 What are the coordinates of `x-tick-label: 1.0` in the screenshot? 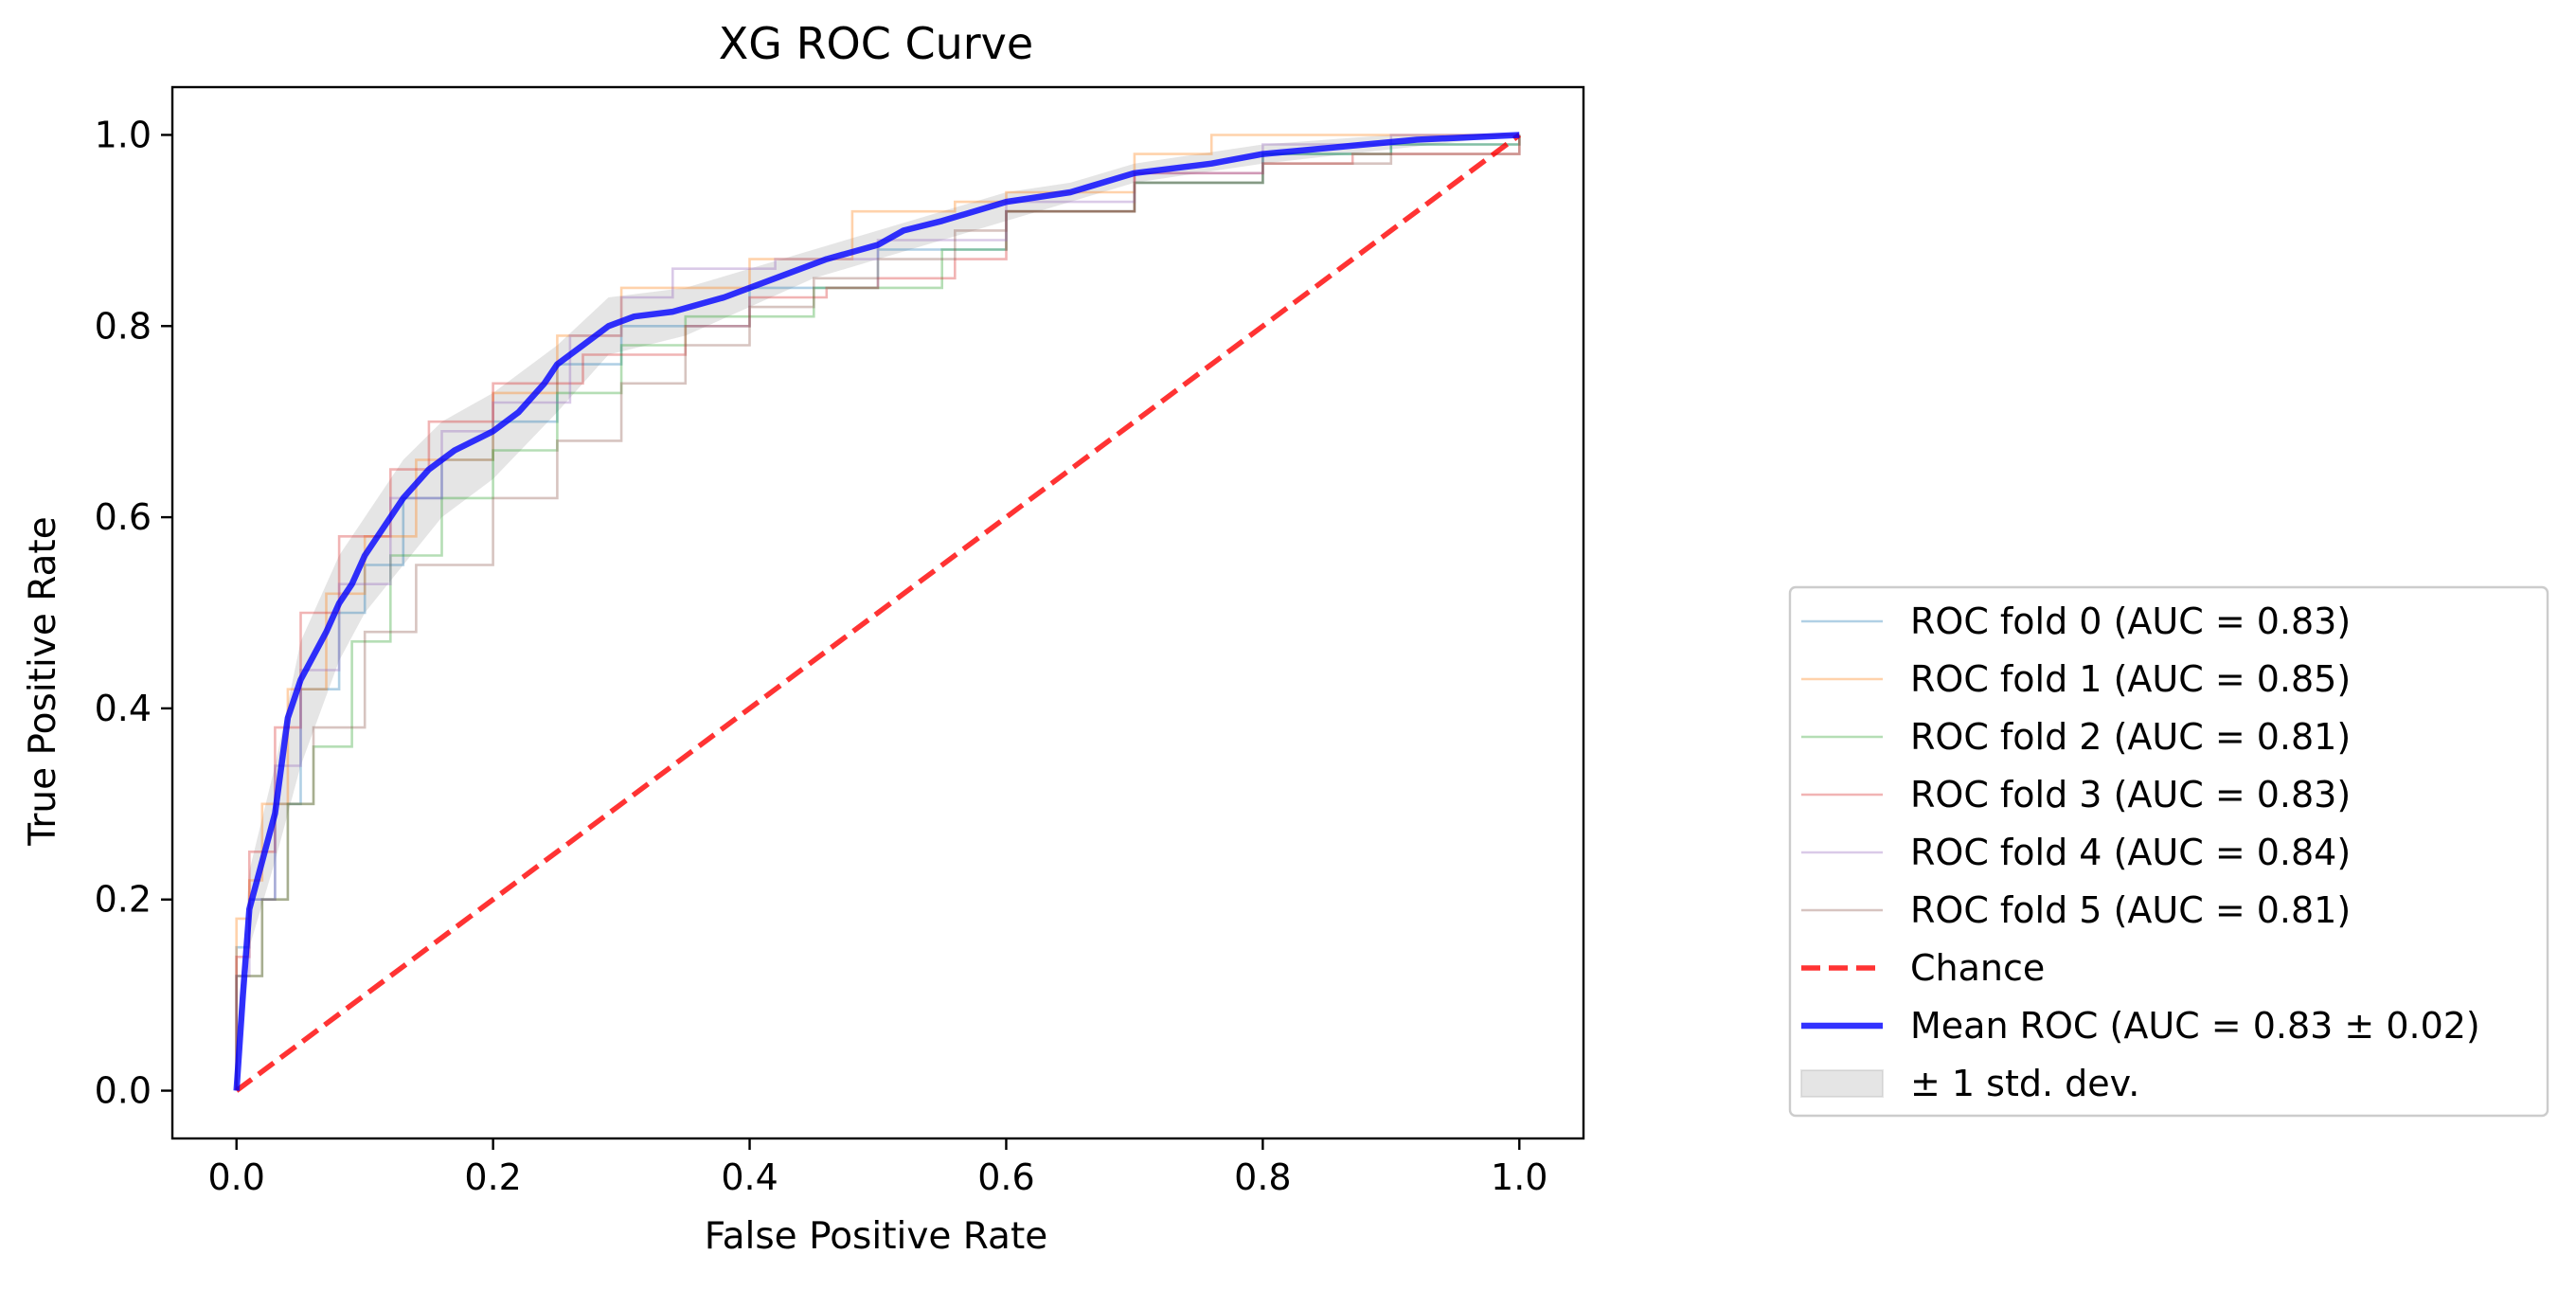 It's located at (1519, 1177).